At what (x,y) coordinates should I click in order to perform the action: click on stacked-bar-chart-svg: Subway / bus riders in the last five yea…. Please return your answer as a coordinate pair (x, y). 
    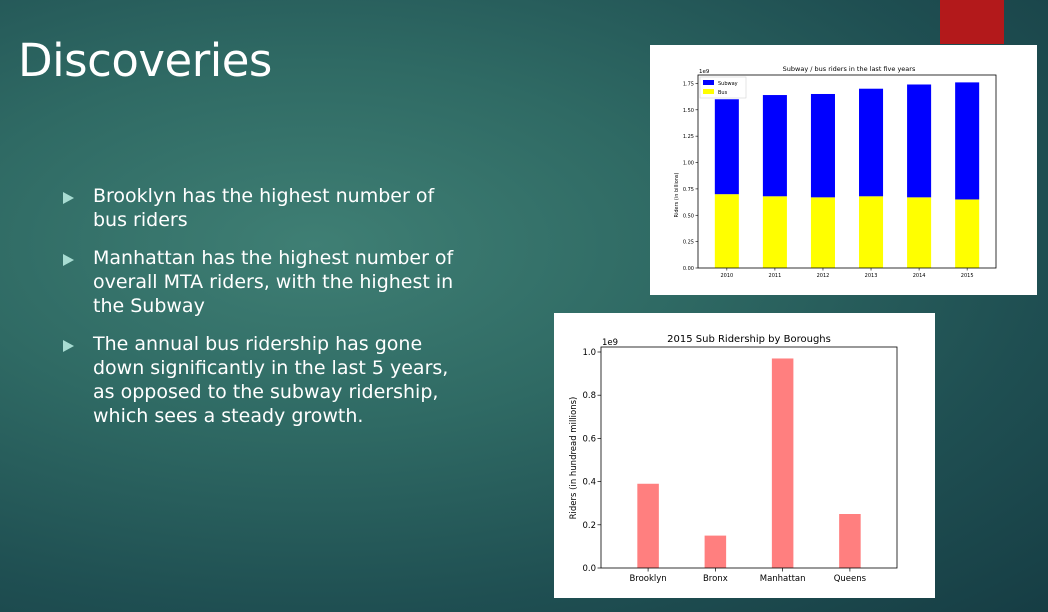
    Looking at the image, I should click on (835, 172).